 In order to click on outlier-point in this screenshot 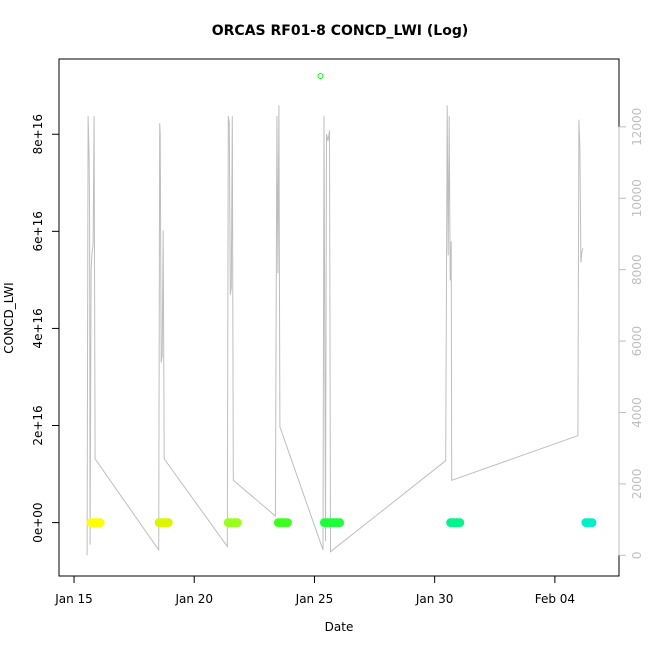, I will do `click(320, 75)`.